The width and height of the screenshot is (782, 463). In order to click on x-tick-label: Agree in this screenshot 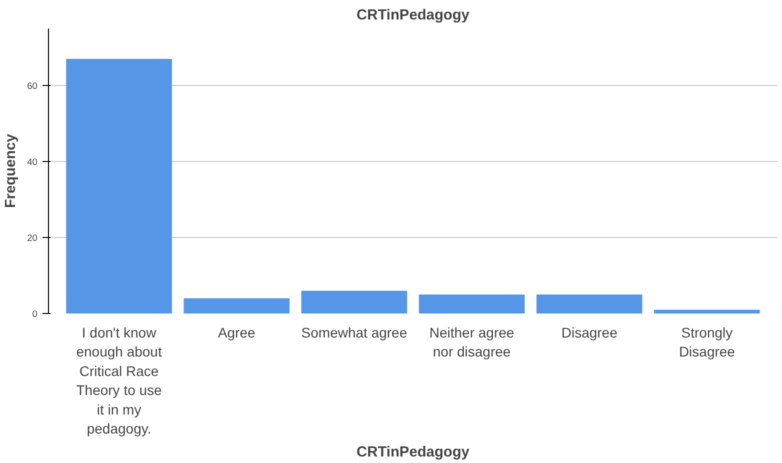, I will do `click(237, 332)`.